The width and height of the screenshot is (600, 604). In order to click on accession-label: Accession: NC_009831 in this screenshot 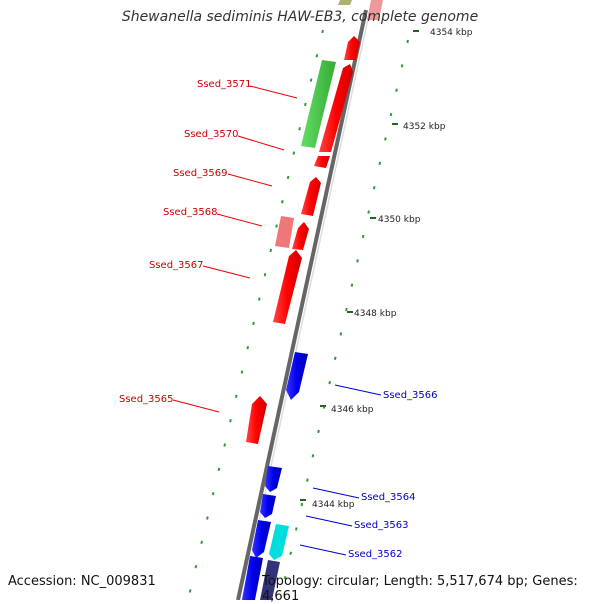, I will do `click(82, 581)`.